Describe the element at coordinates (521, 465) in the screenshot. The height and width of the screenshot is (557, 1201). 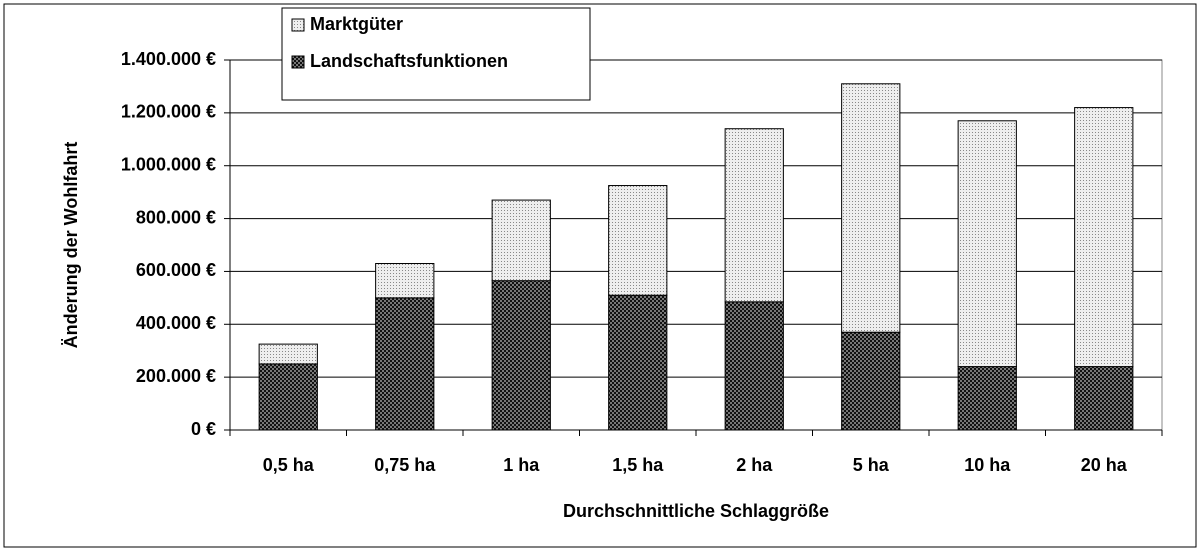
I see `x-tick-label: 1 ha` at that location.